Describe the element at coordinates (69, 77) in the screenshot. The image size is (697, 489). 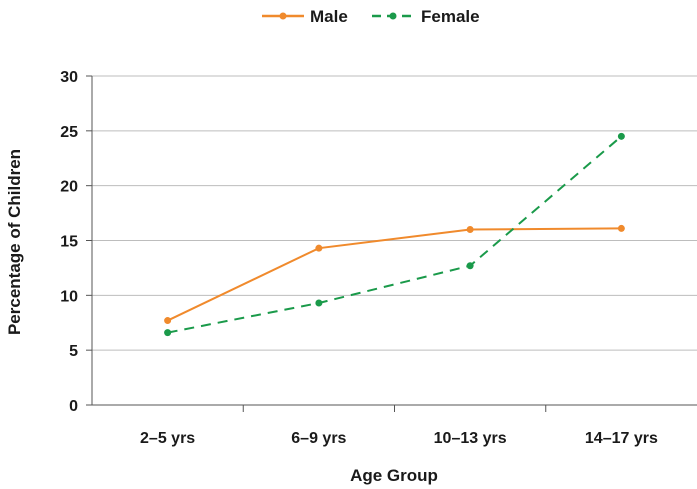
I see `y-tick-label: 30` at that location.